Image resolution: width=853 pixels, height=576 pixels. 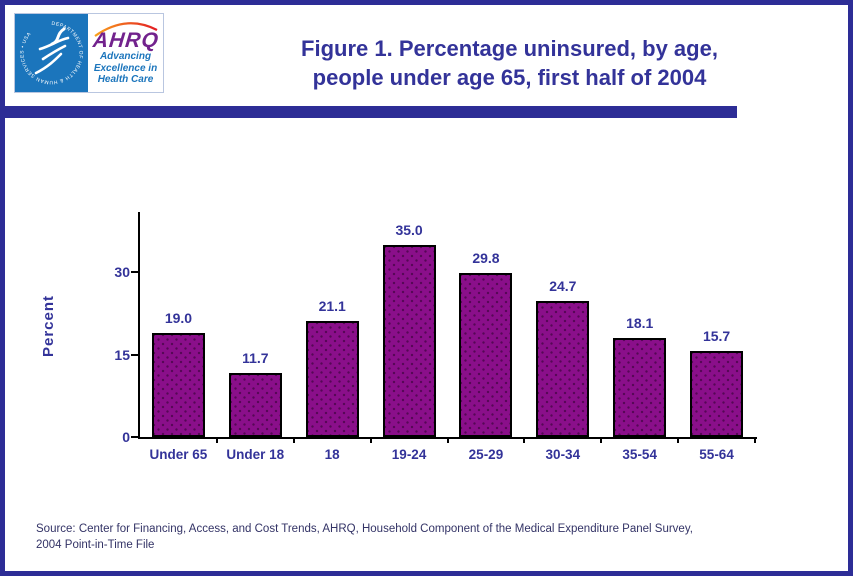 What do you see at coordinates (122, 354) in the screenshot?
I see `y-axis-tick-label: 15` at bounding box center [122, 354].